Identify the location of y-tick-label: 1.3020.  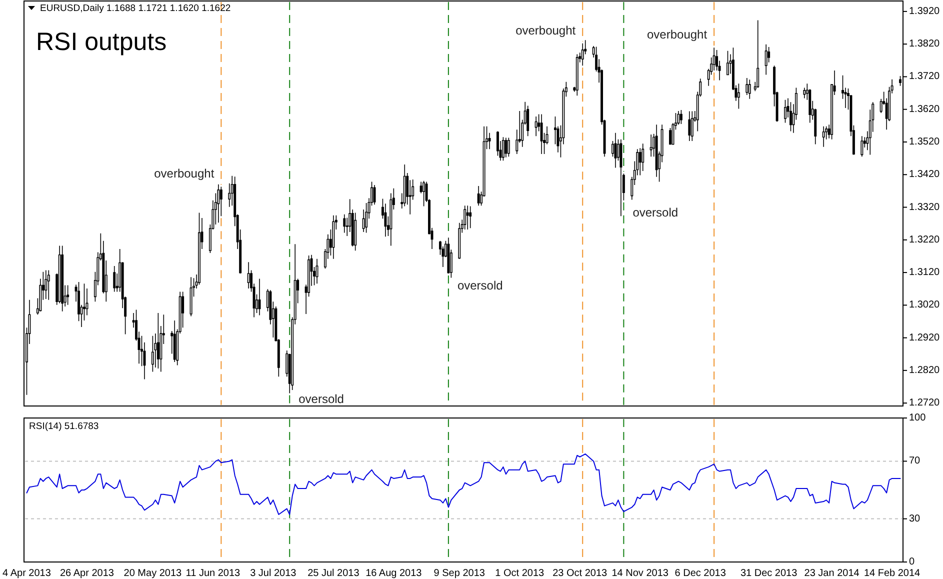
(924, 305).